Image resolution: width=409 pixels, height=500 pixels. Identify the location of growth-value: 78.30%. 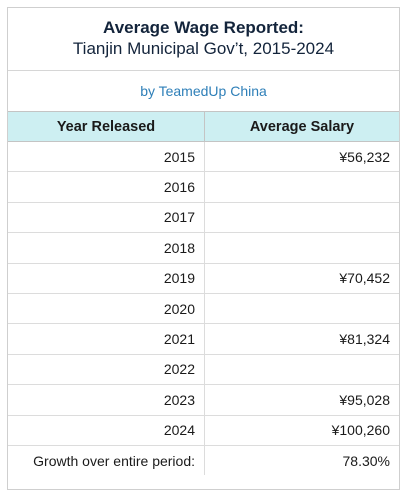
(366, 460).